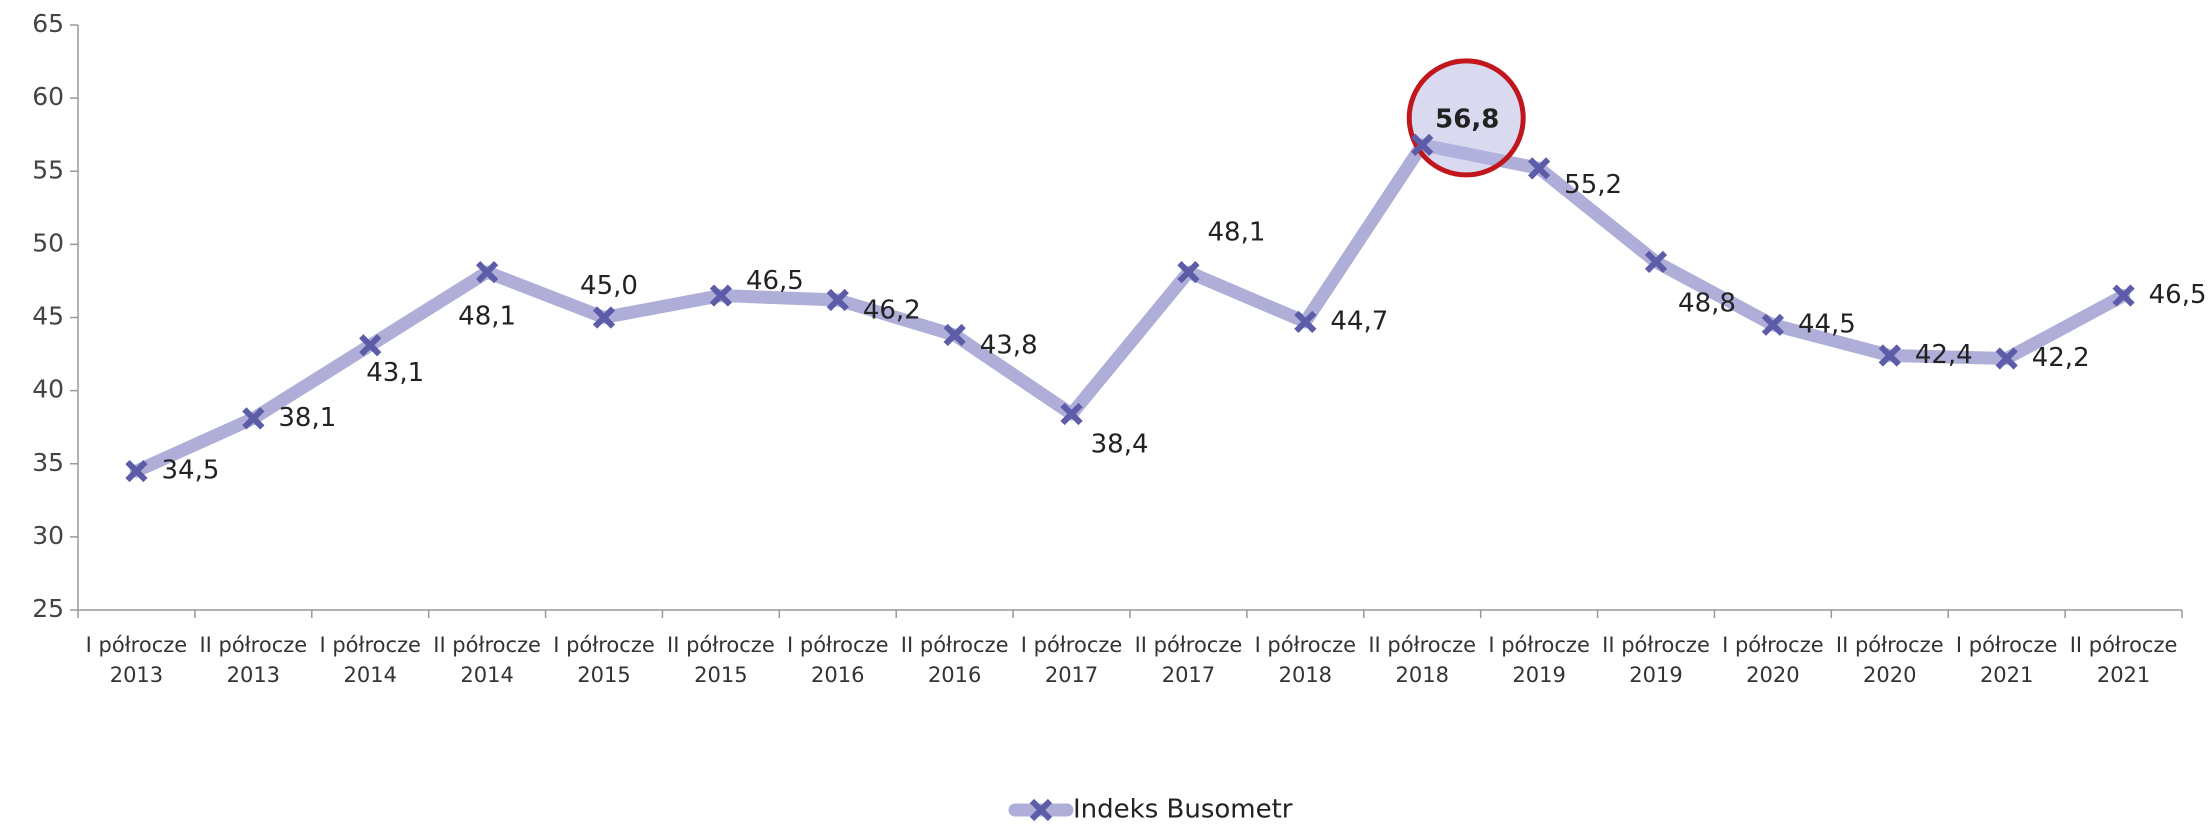  I want to click on data-label: 44,7, so click(1359, 321).